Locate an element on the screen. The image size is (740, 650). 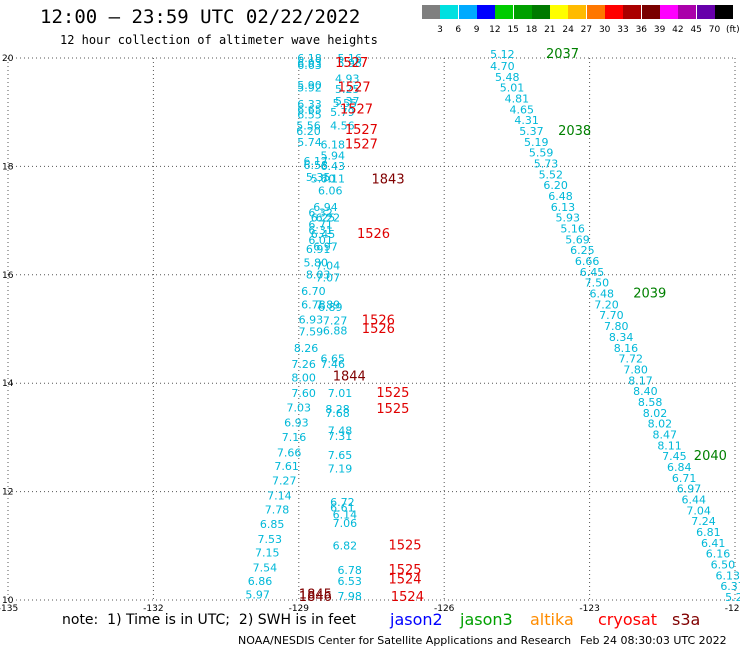
swh-value: 7.16 is located at coordinates (294, 437).